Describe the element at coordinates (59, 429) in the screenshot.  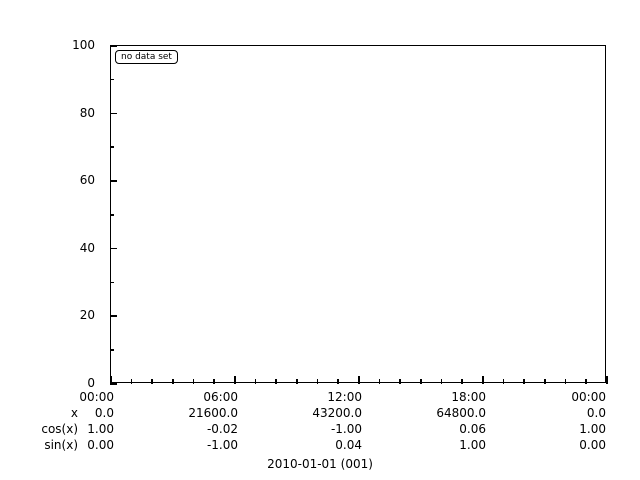
I see `table-row-label-cos: cos(x)` at that location.